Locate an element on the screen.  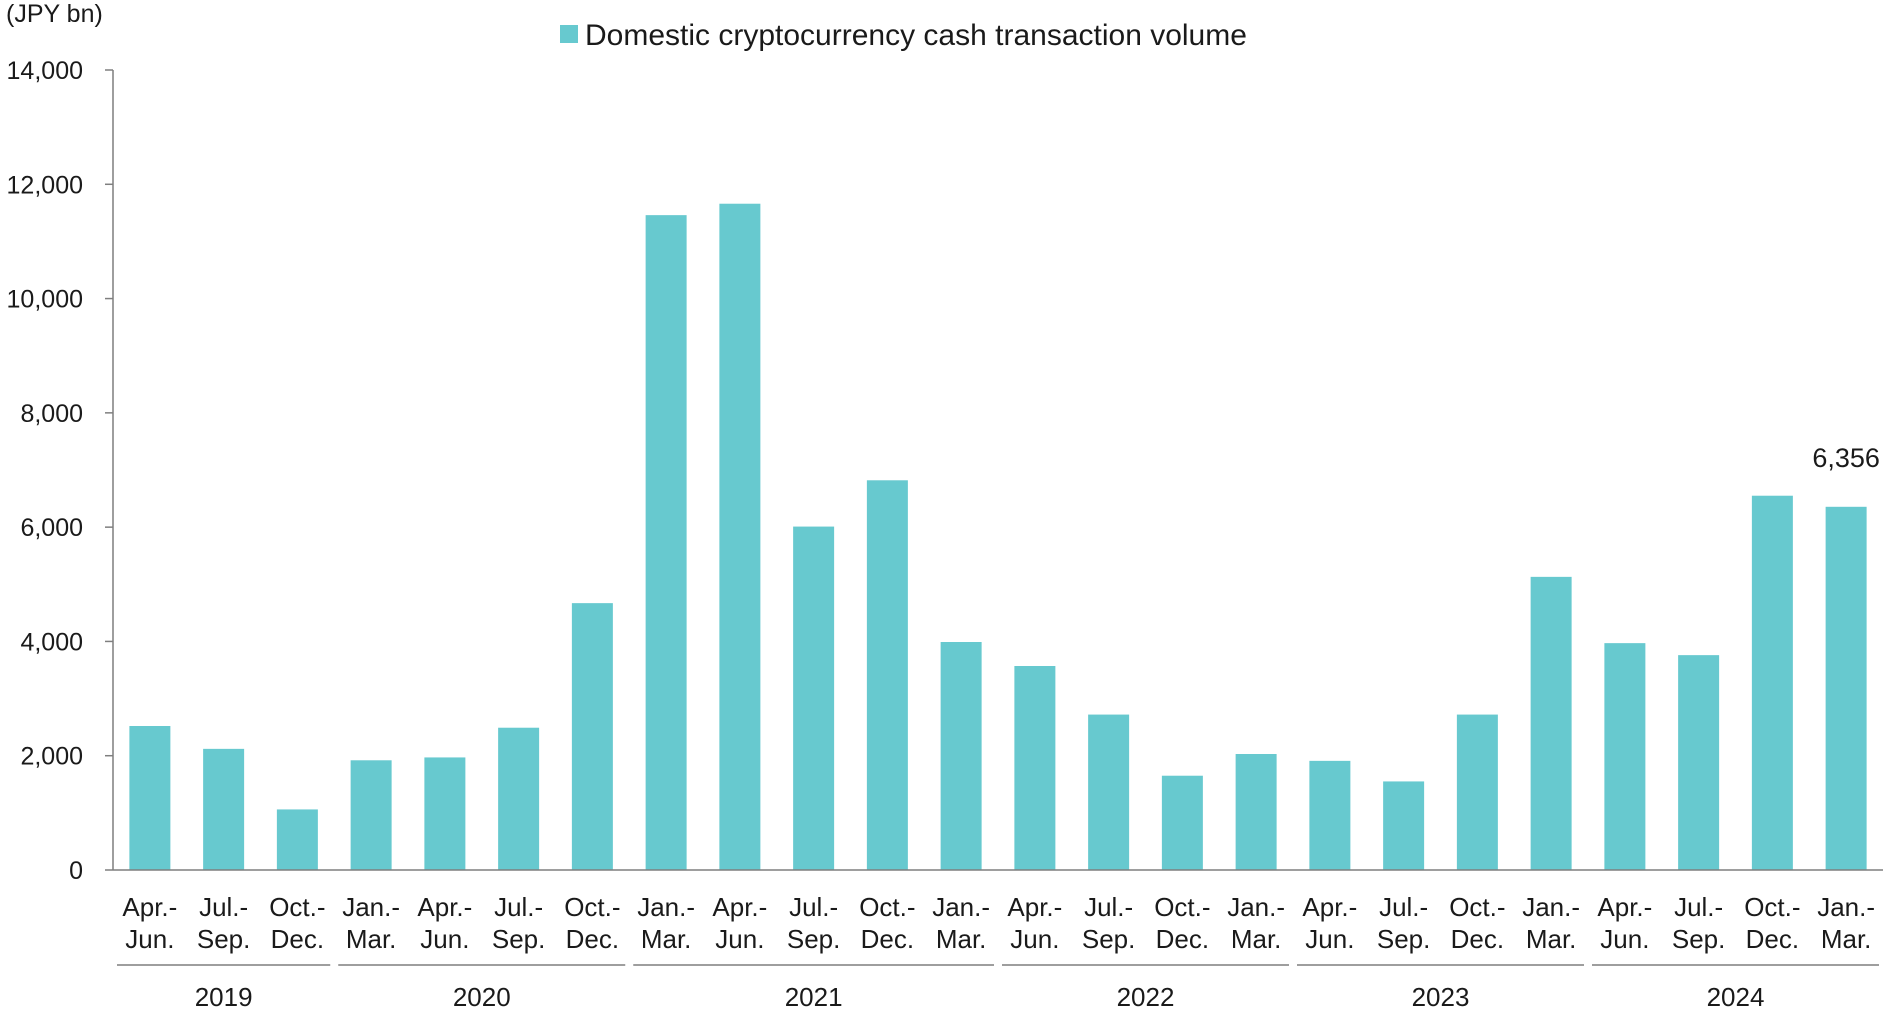
year-group-label: 2023 is located at coordinates (1441, 997).